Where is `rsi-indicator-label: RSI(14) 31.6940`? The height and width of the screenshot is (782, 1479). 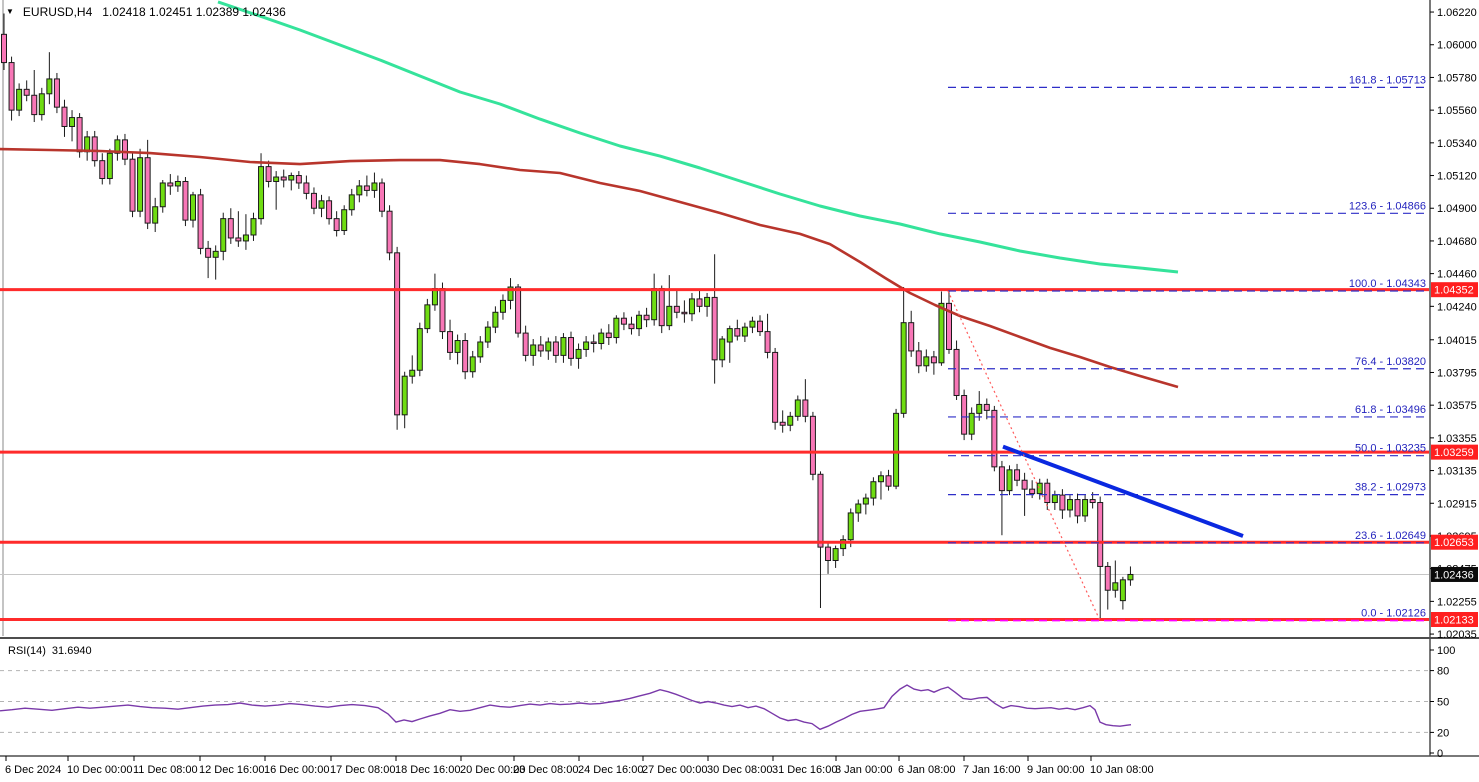
rsi-indicator-label: RSI(14) 31.6940 is located at coordinates (50, 651).